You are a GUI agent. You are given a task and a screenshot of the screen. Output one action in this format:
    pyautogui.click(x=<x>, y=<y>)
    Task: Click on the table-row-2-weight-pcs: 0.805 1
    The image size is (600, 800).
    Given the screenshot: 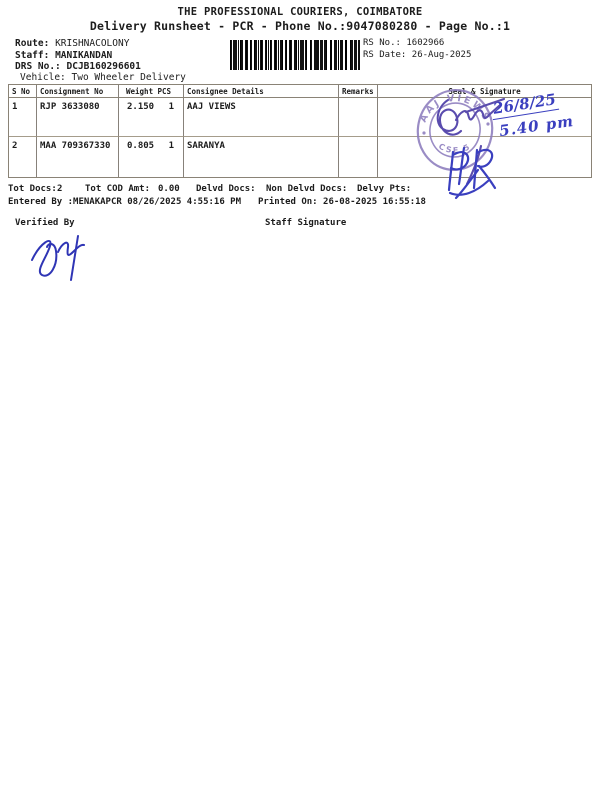 What is the action you would take?
    pyautogui.click(x=151, y=157)
    